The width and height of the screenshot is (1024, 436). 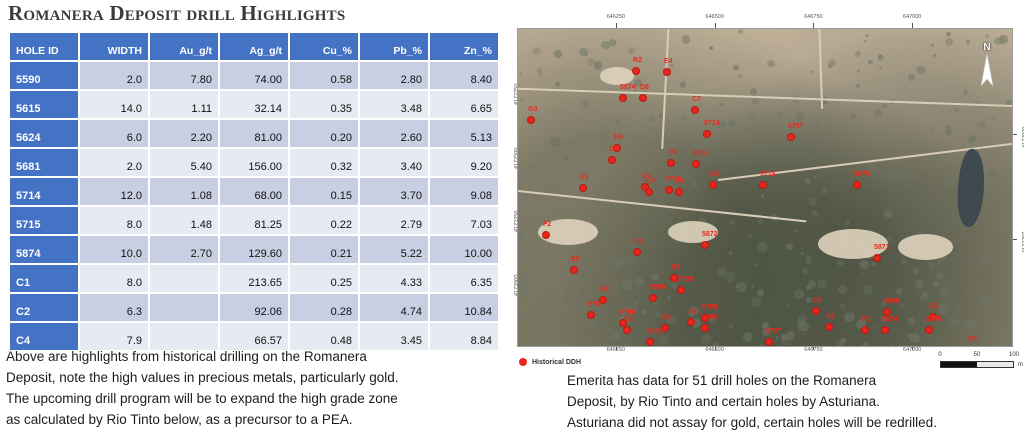 I want to click on drill-hole-label: C5, so click(x=646, y=176).